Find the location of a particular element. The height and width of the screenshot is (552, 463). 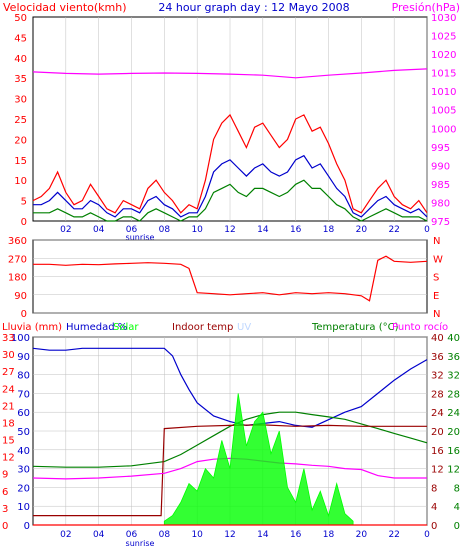

wind-x-tick-label: 0 is located at coordinates (427, 230).